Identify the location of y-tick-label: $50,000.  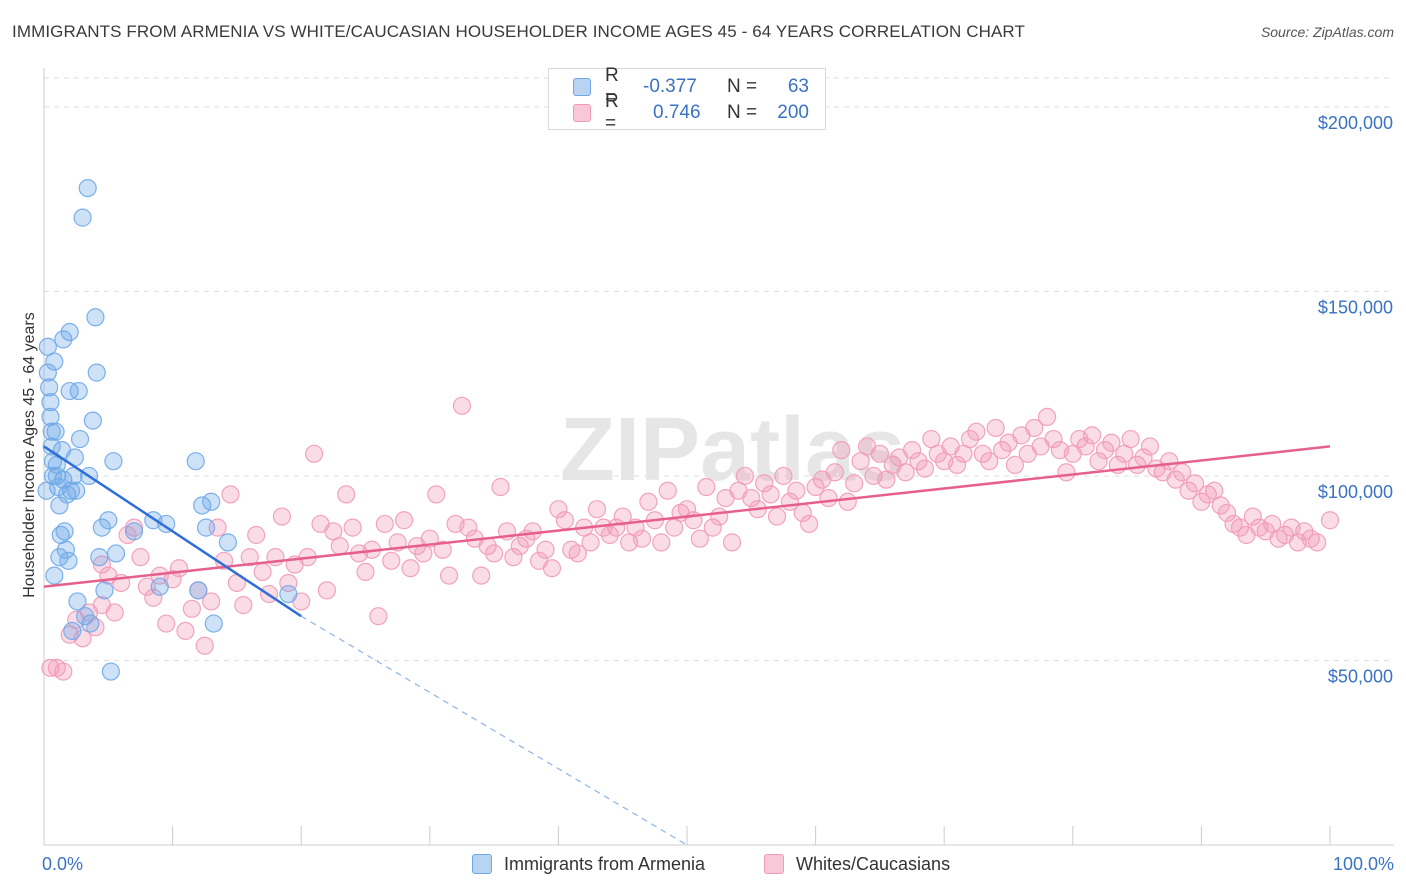
(1360, 676).